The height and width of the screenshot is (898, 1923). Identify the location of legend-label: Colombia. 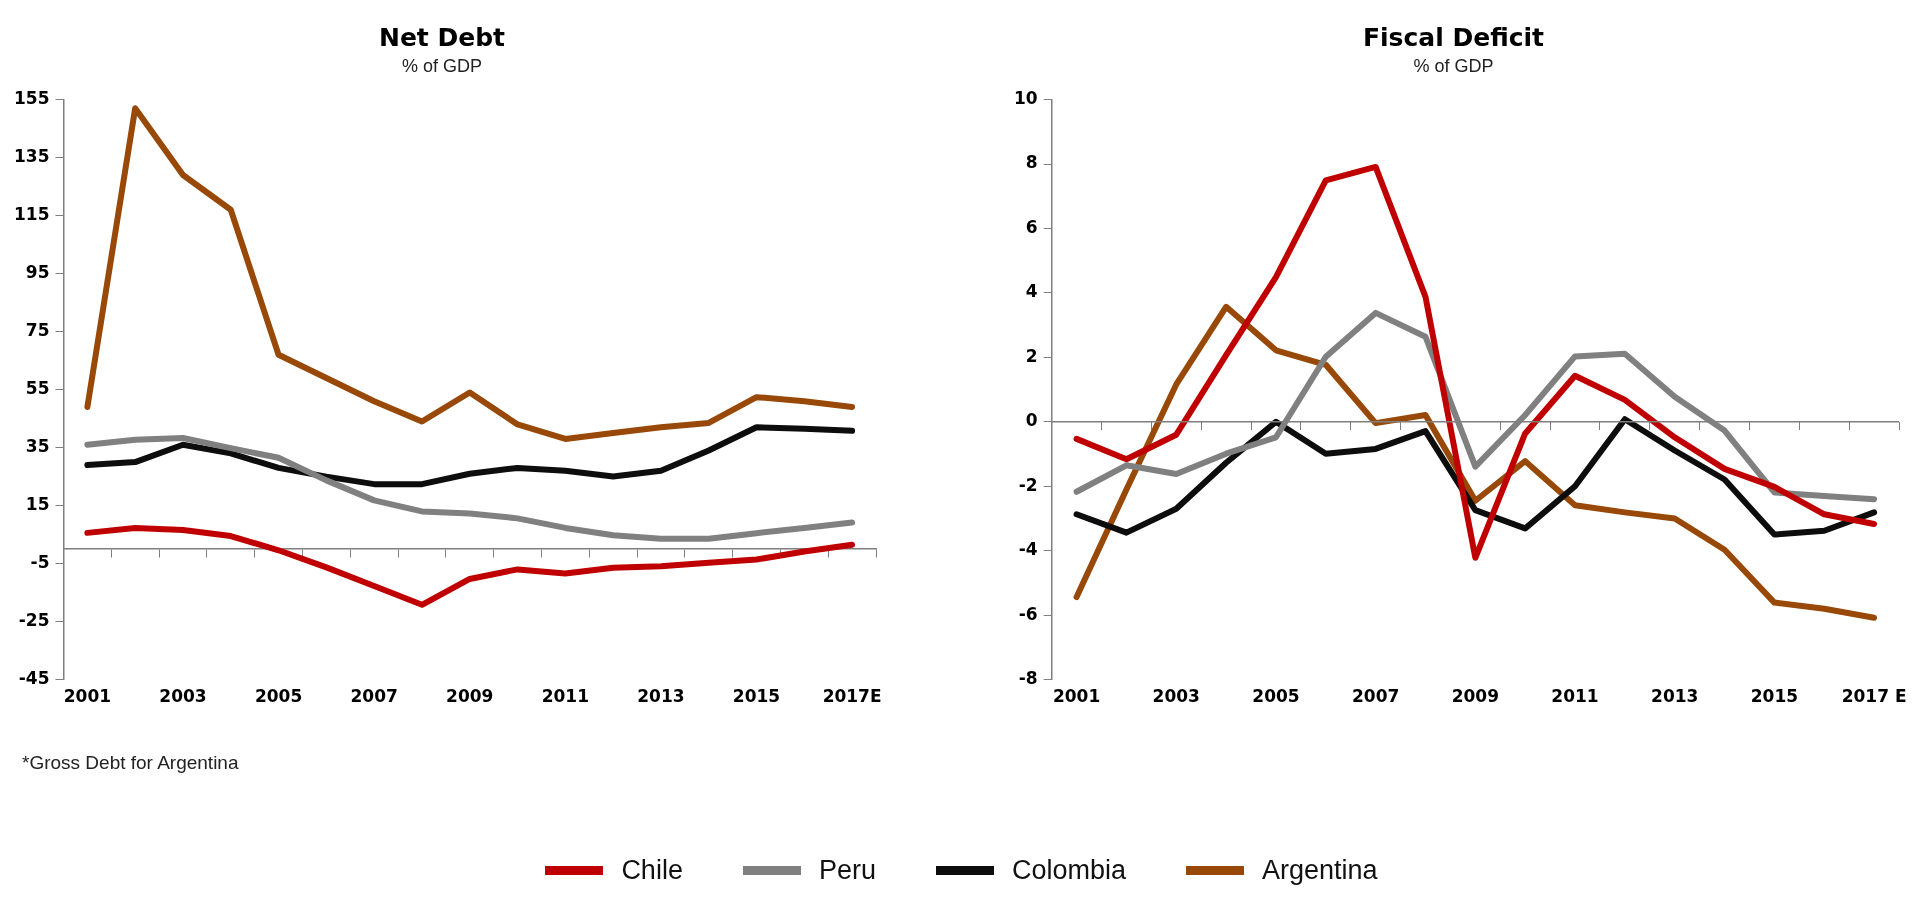
(1069, 870).